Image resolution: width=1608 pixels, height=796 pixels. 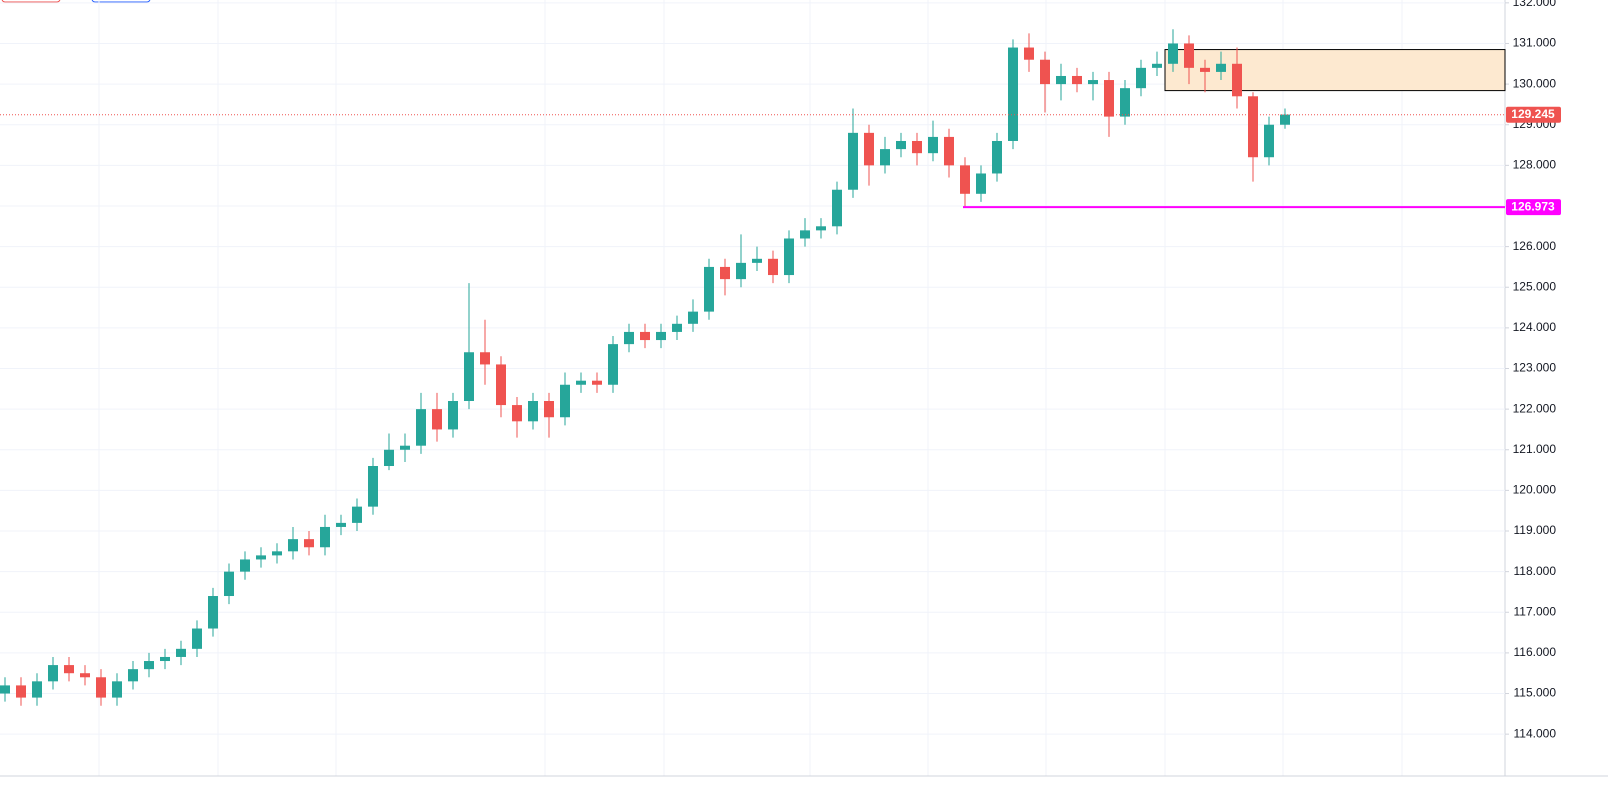 What do you see at coordinates (1535, 611) in the screenshot?
I see `y-tick-label: 117.000` at bounding box center [1535, 611].